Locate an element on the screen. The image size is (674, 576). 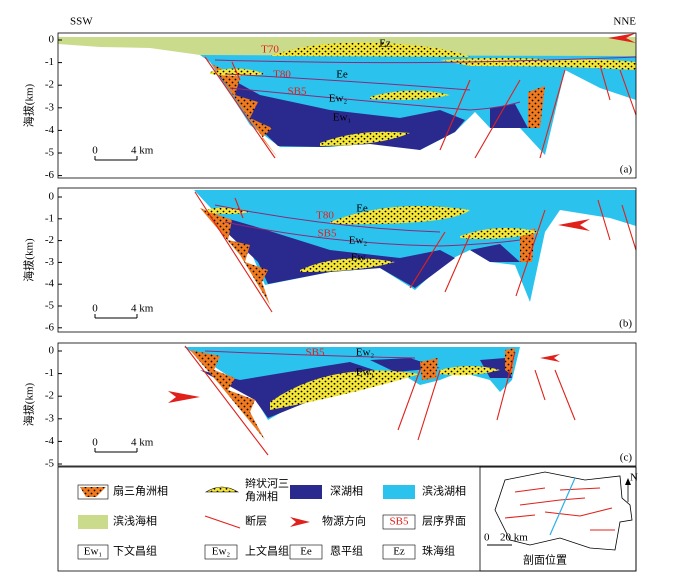
north-label: N is located at coordinates (634, 478).